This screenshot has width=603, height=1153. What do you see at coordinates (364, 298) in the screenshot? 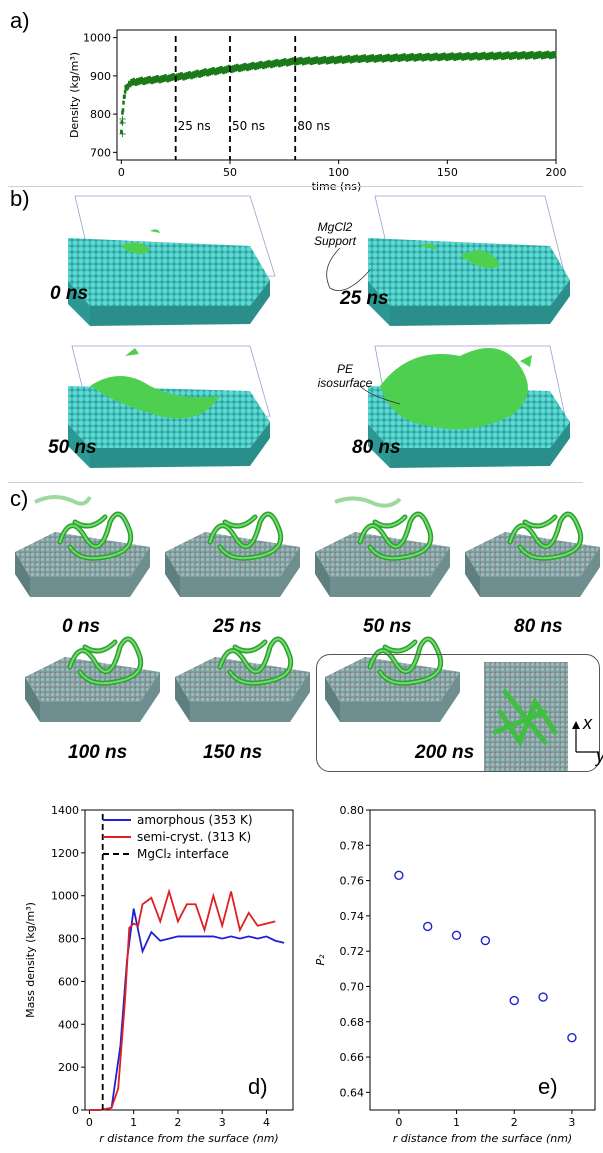
I see `panel-b-time-1: 25 ns` at bounding box center [364, 298].